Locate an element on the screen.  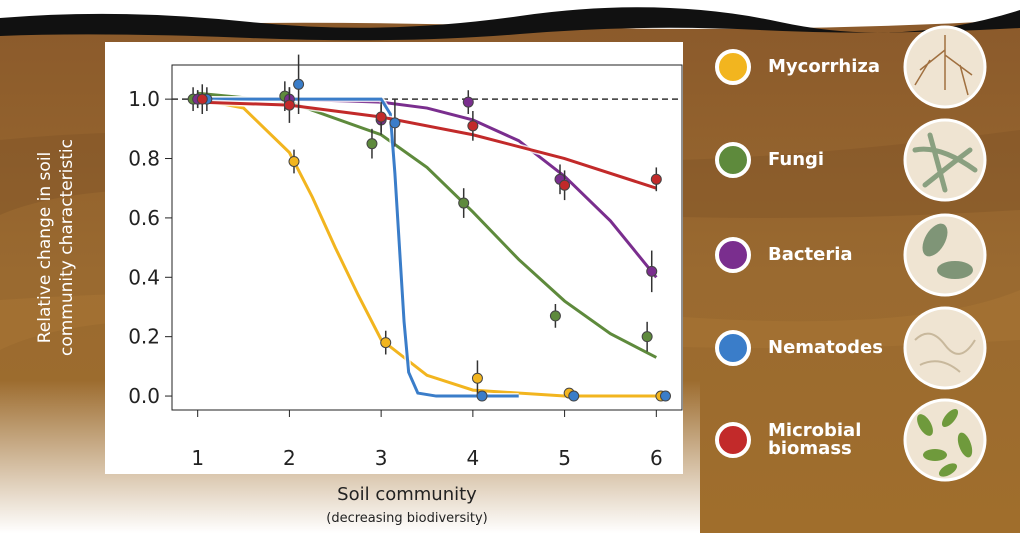
x-tick-label: 3 is located at coordinates (381, 458).